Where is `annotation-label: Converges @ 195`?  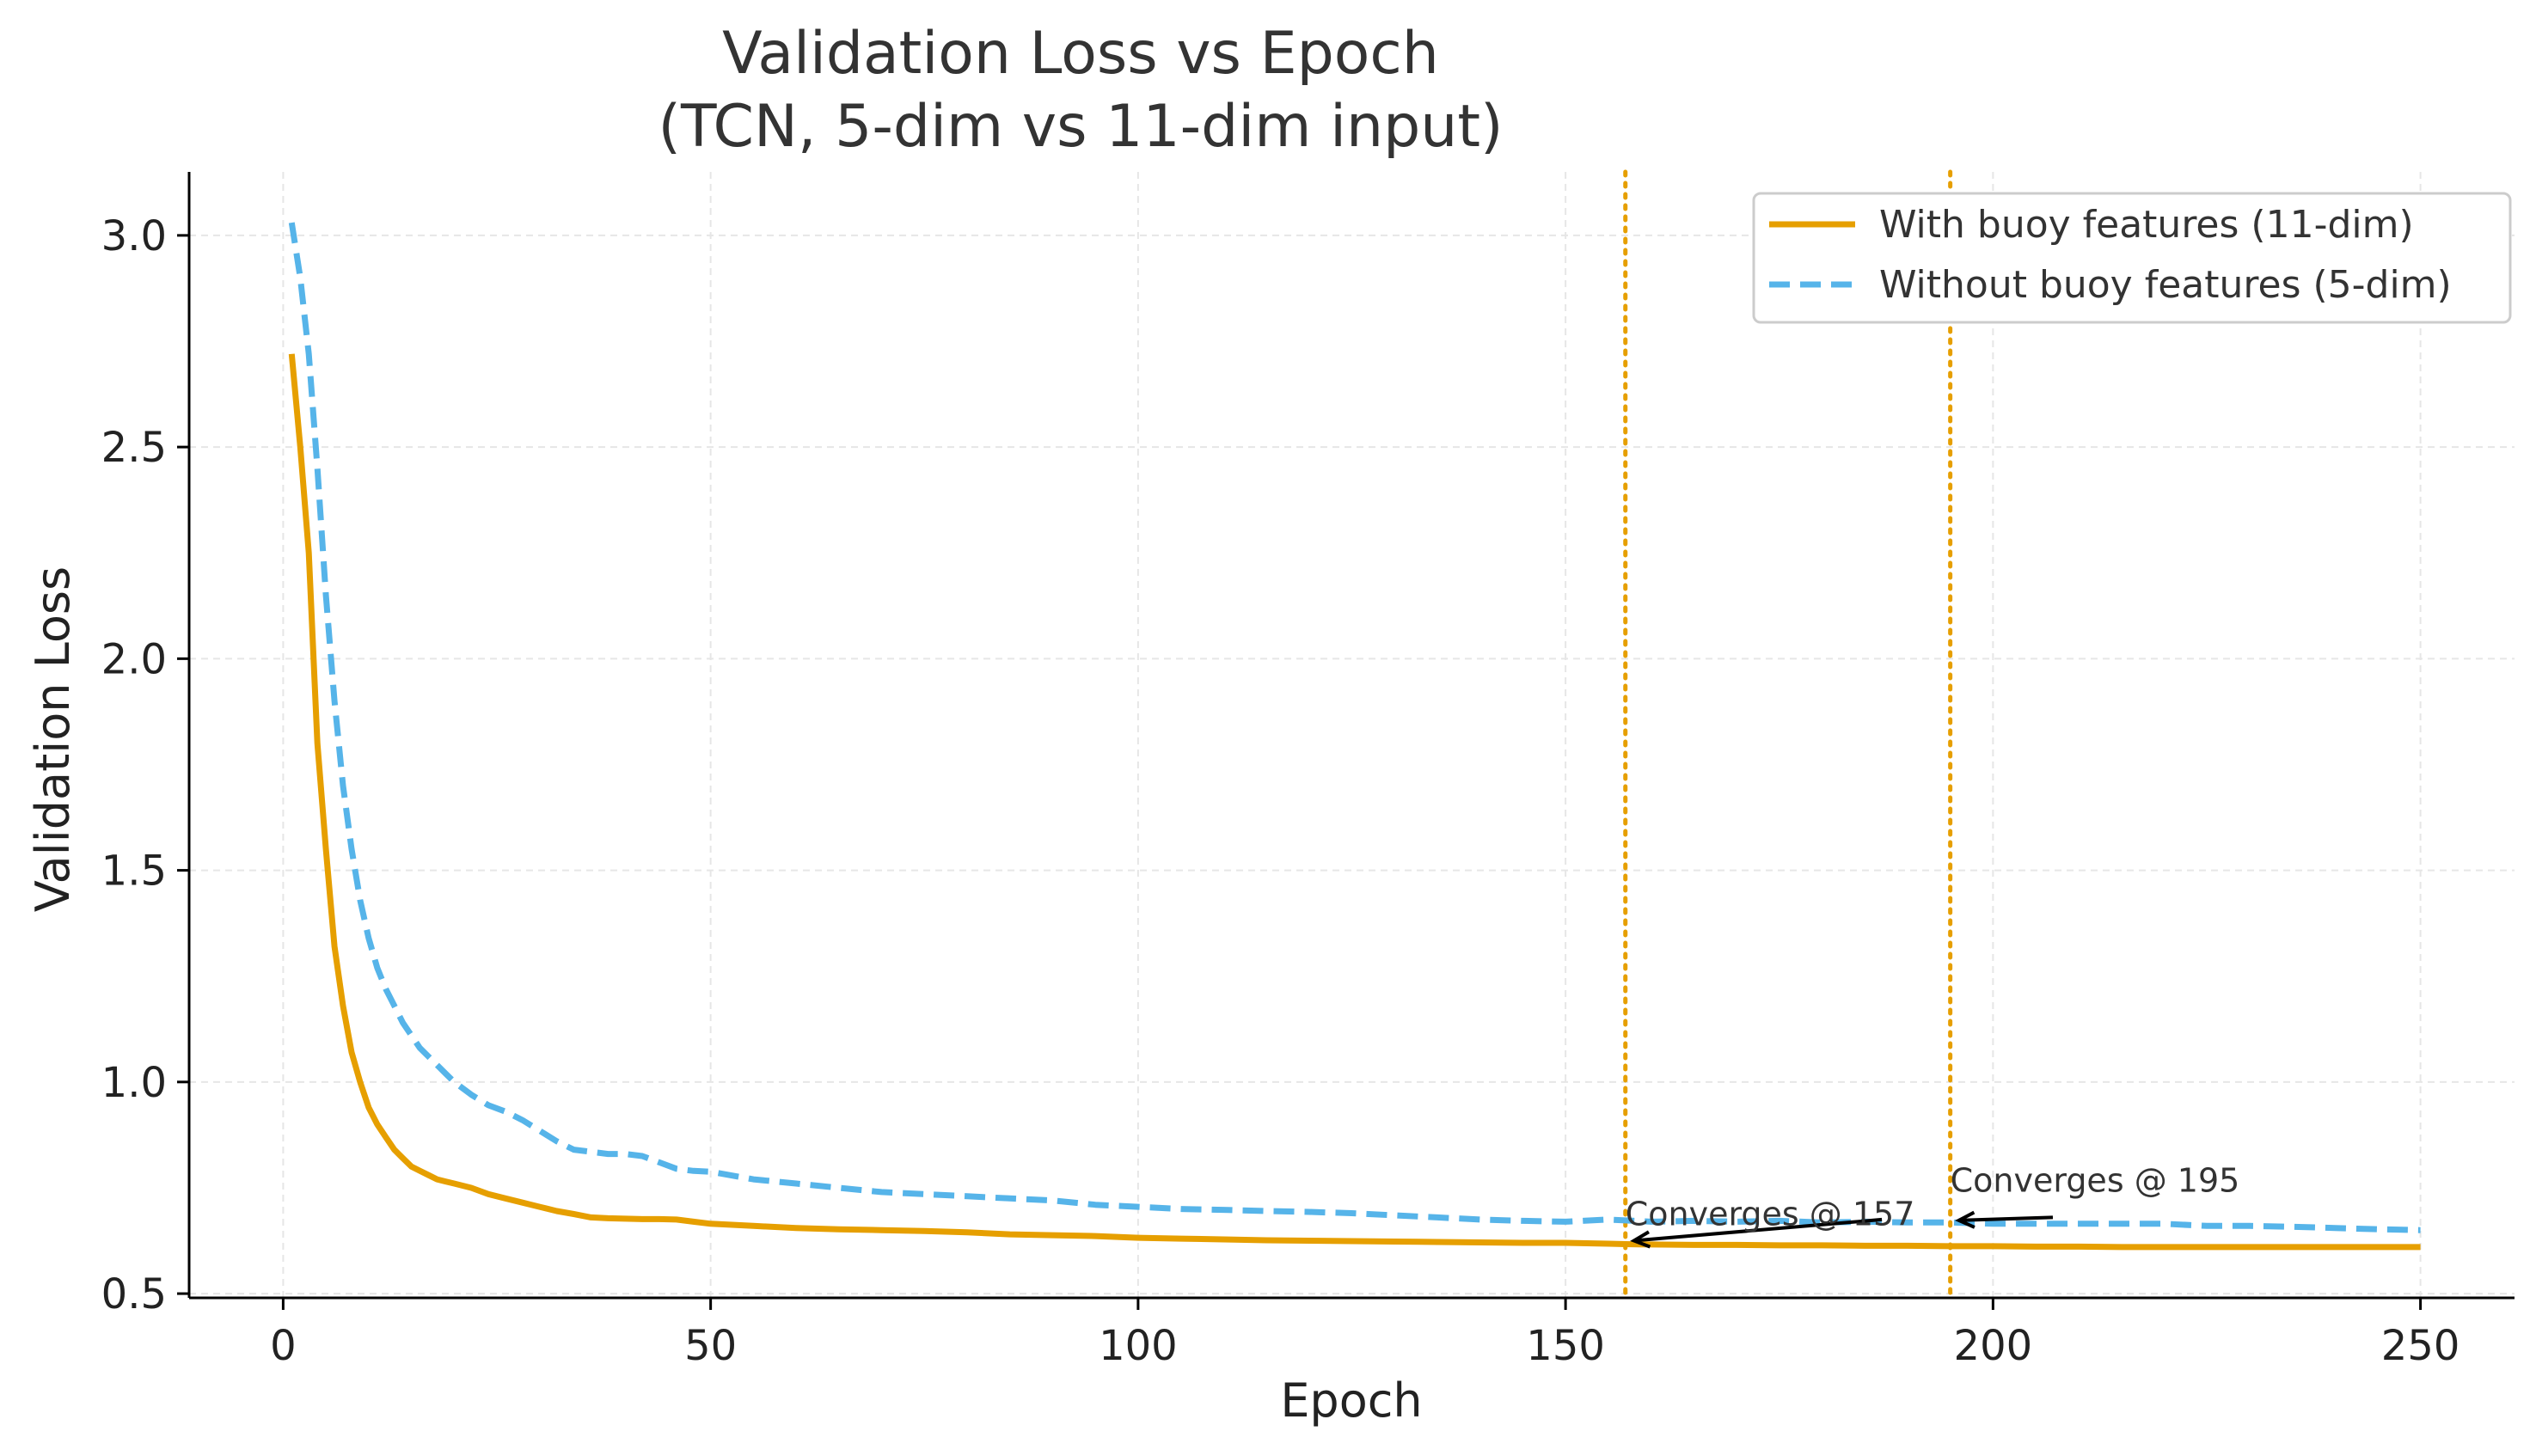 annotation-label: Converges @ 195 is located at coordinates (2095, 1180).